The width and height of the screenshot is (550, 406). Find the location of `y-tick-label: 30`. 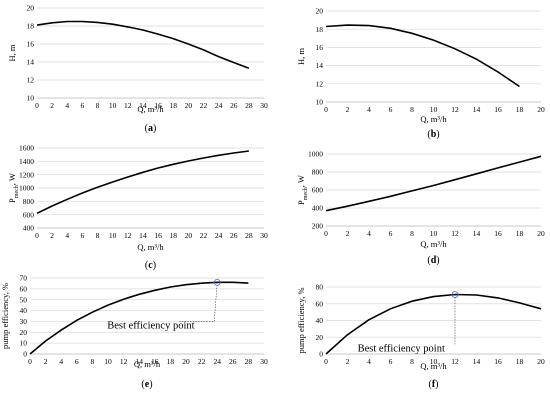

y-tick-label: 30 is located at coordinates (24, 321).